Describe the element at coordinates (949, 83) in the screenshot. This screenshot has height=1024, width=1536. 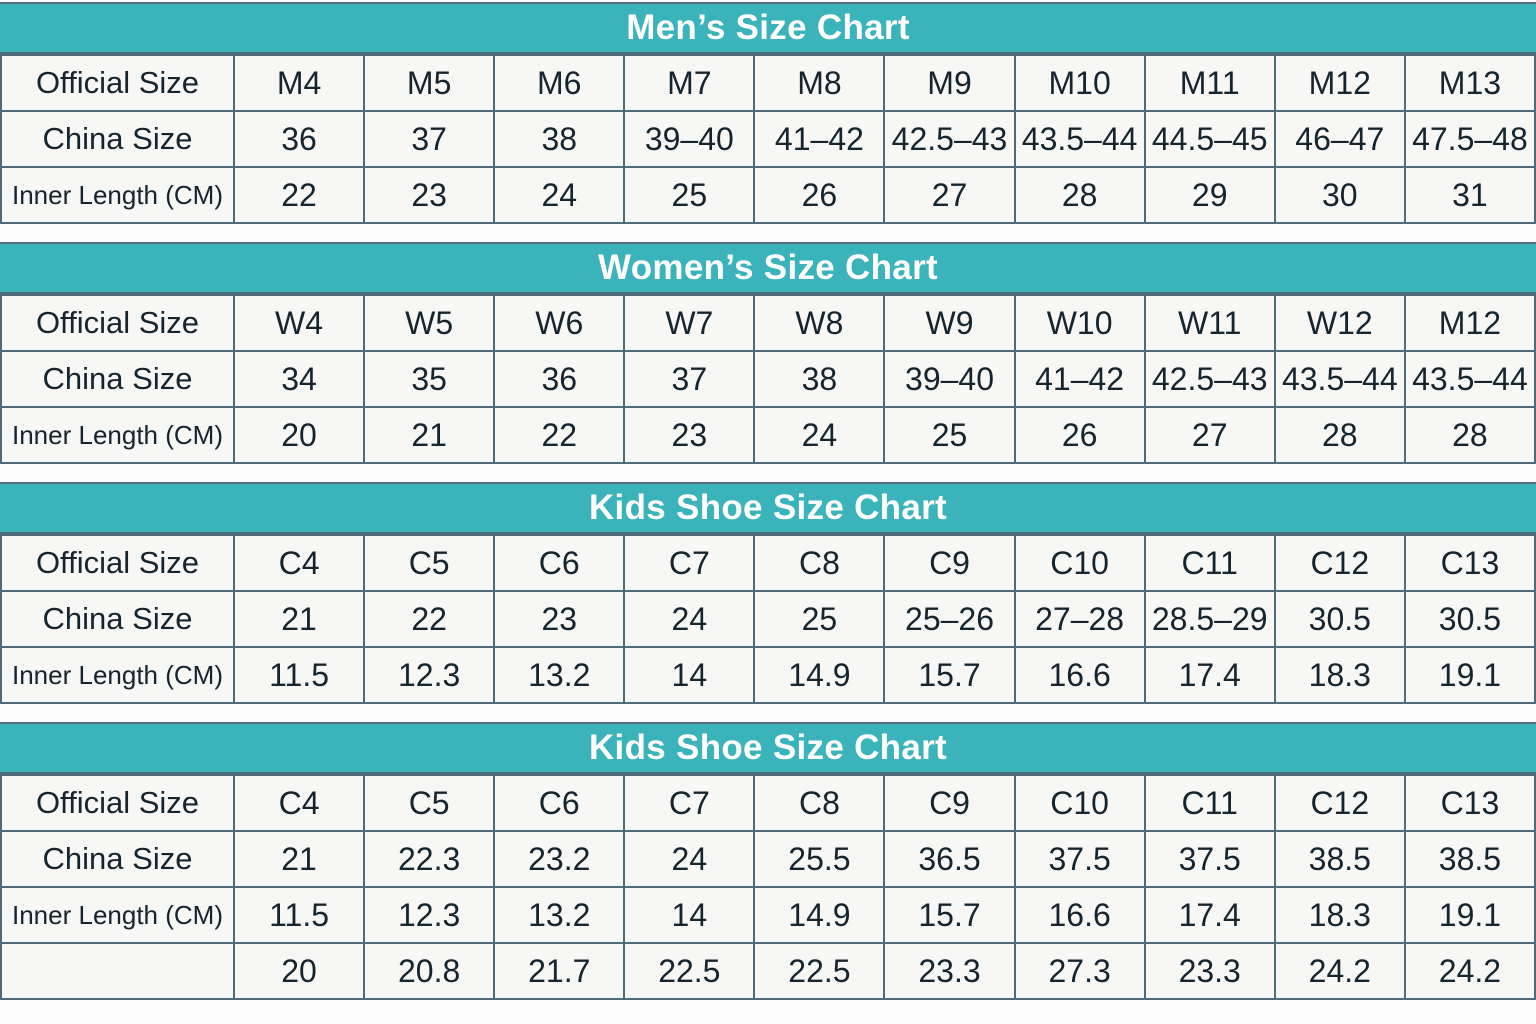
I see `column-header-cell: M9` at that location.